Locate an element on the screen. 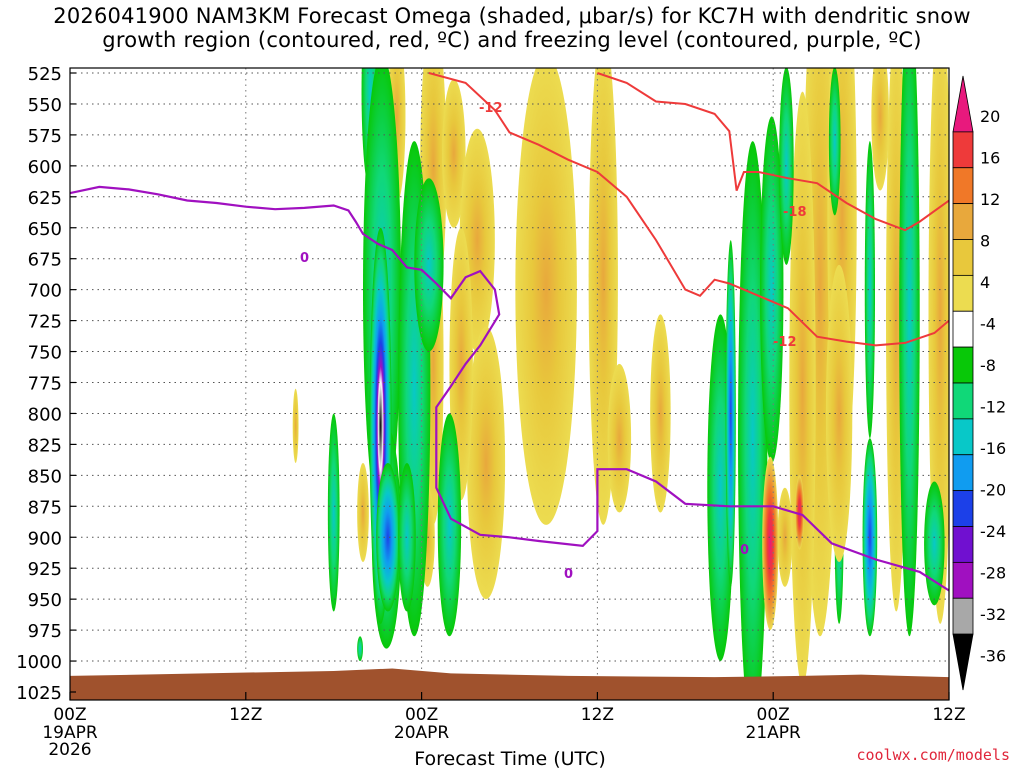  colorbar-label-3: 8 is located at coordinates (985, 241).